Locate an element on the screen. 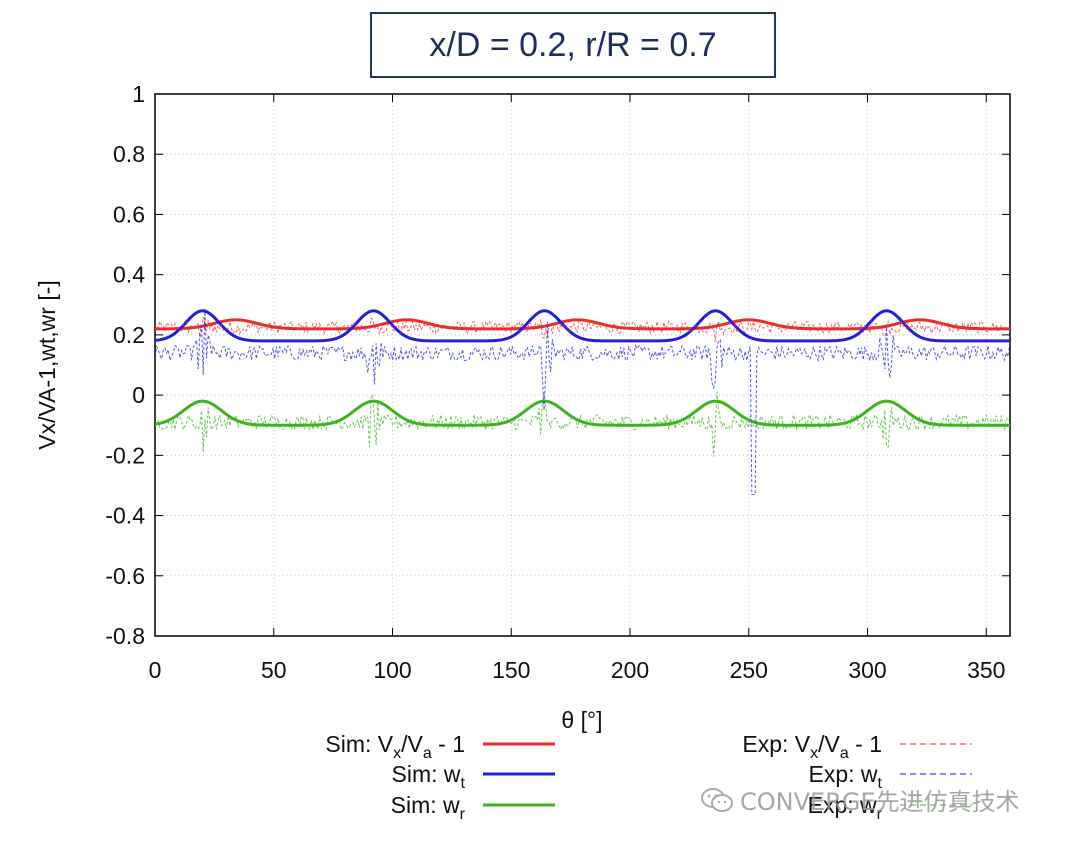 Image resolution: width=1080 pixels, height=846 pixels. y-tick-label: 1 is located at coordinates (138, 94).